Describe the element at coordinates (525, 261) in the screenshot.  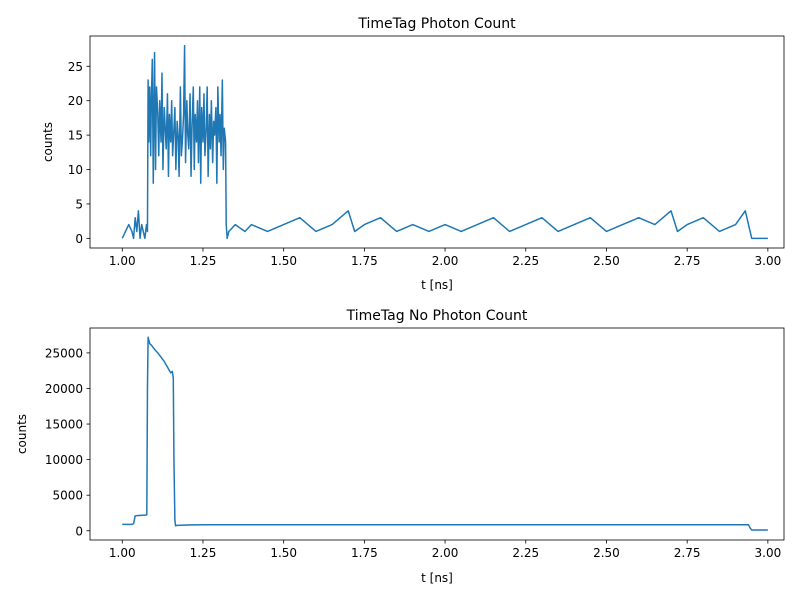
I see `top-x-tick-label: 2.25` at that location.